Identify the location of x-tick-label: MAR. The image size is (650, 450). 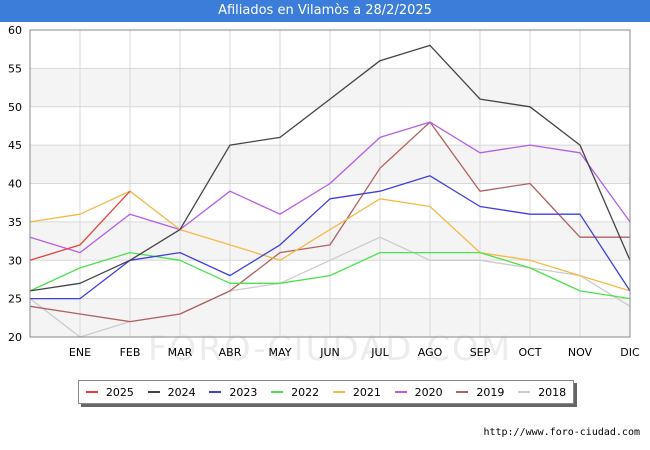
(180, 352).